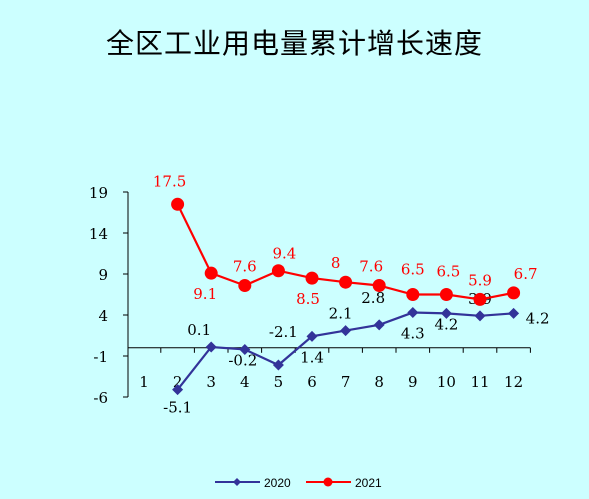  What do you see at coordinates (312, 357) in the screenshot?
I see `data-label-2020: 1.4` at bounding box center [312, 357].